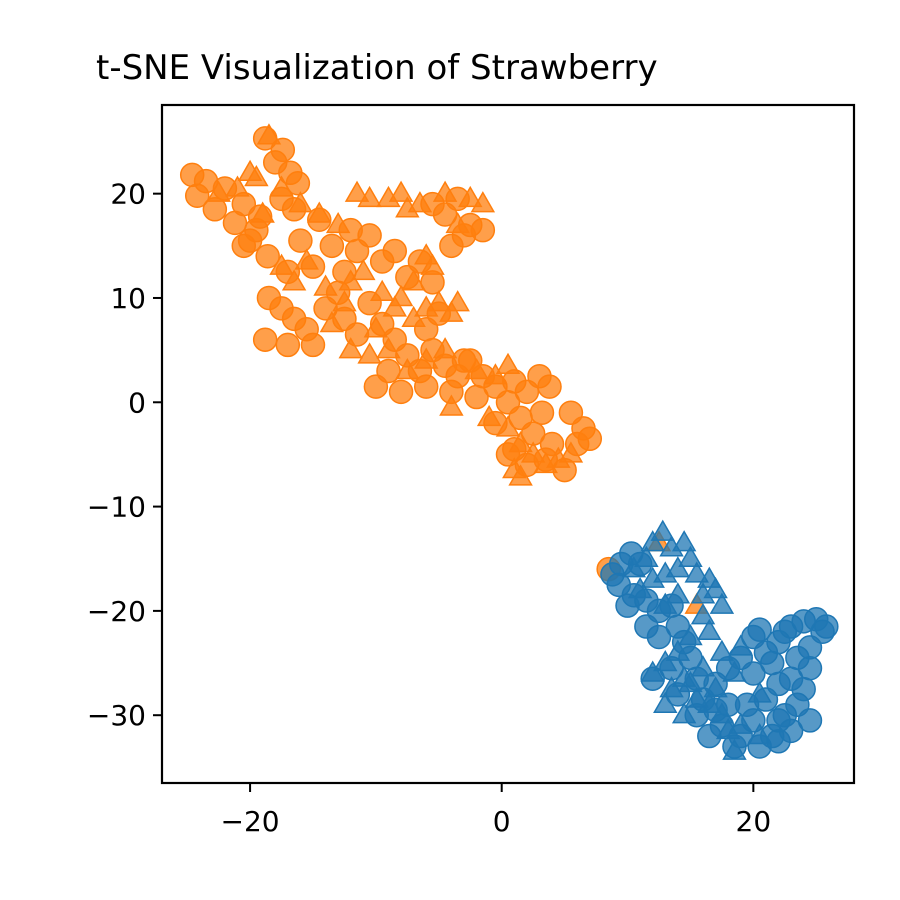 The height and width of the screenshot is (900, 900). I want to click on y-tick-label: 10, so click(128, 298).